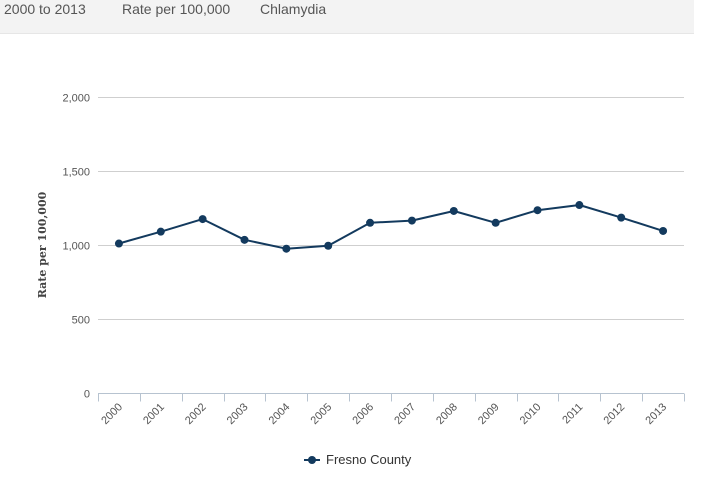 The width and height of the screenshot is (708, 494). Describe the element at coordinates (347, 17) in the screenshot. I see `filter-bar: 2000 to 2013 Rate per 100,000 Chlamydia` at that location.